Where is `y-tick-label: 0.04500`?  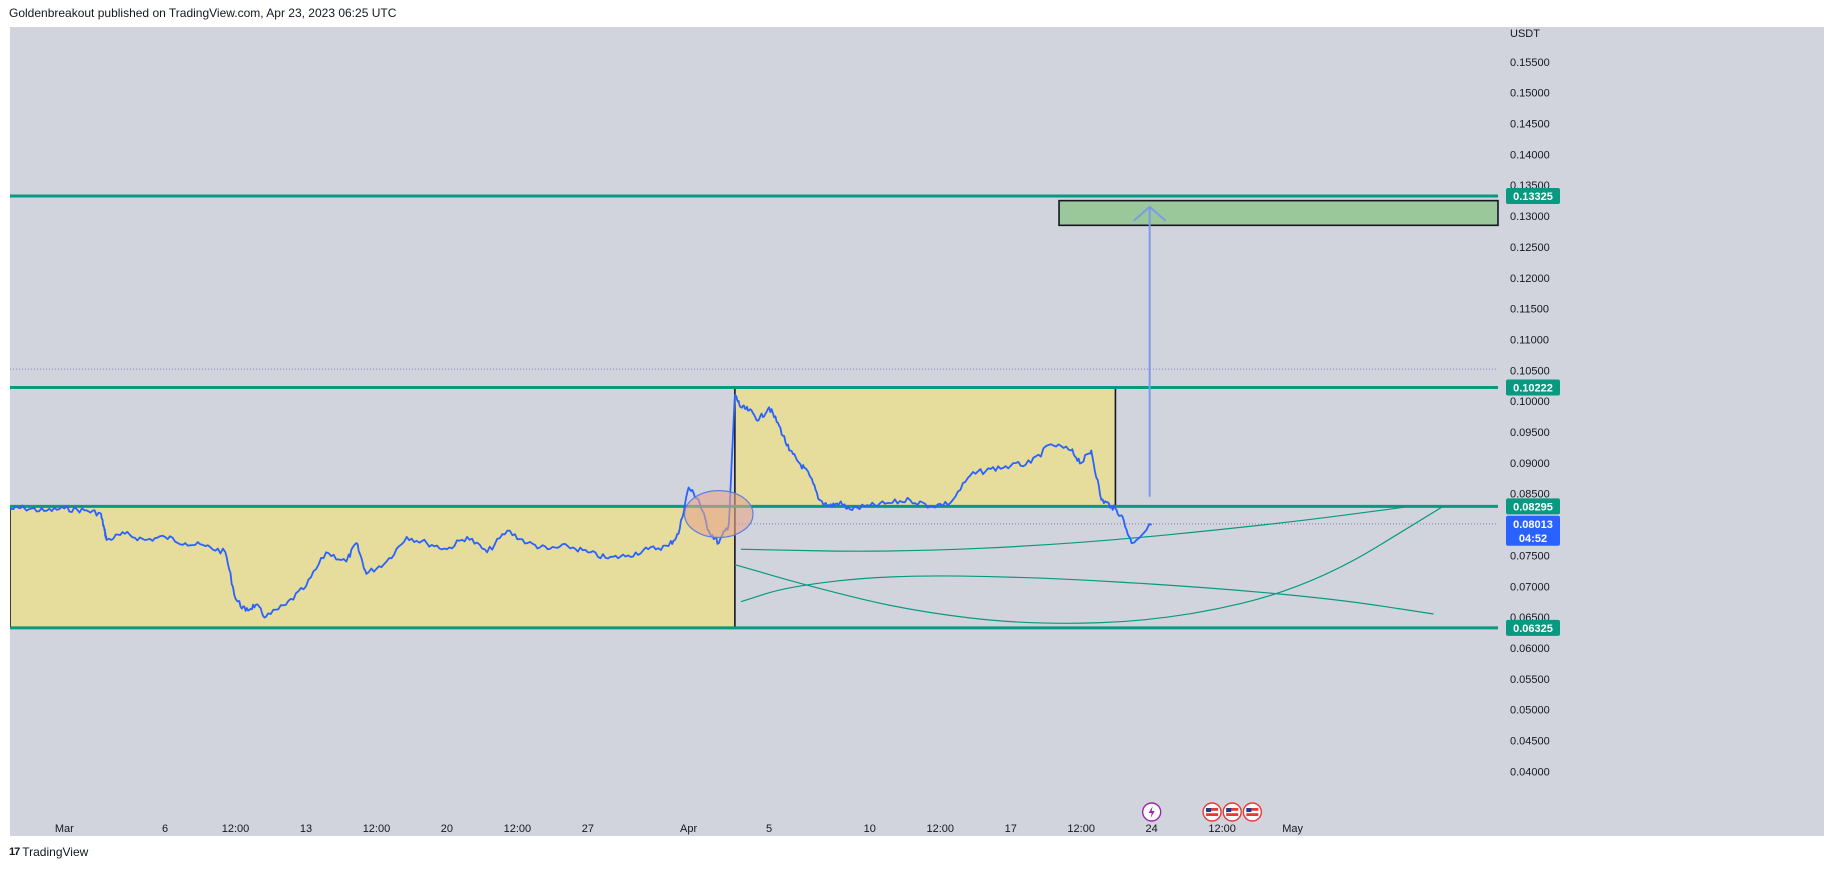 y-tick-label: 0.04500 is located at coordinates (1530, 741).